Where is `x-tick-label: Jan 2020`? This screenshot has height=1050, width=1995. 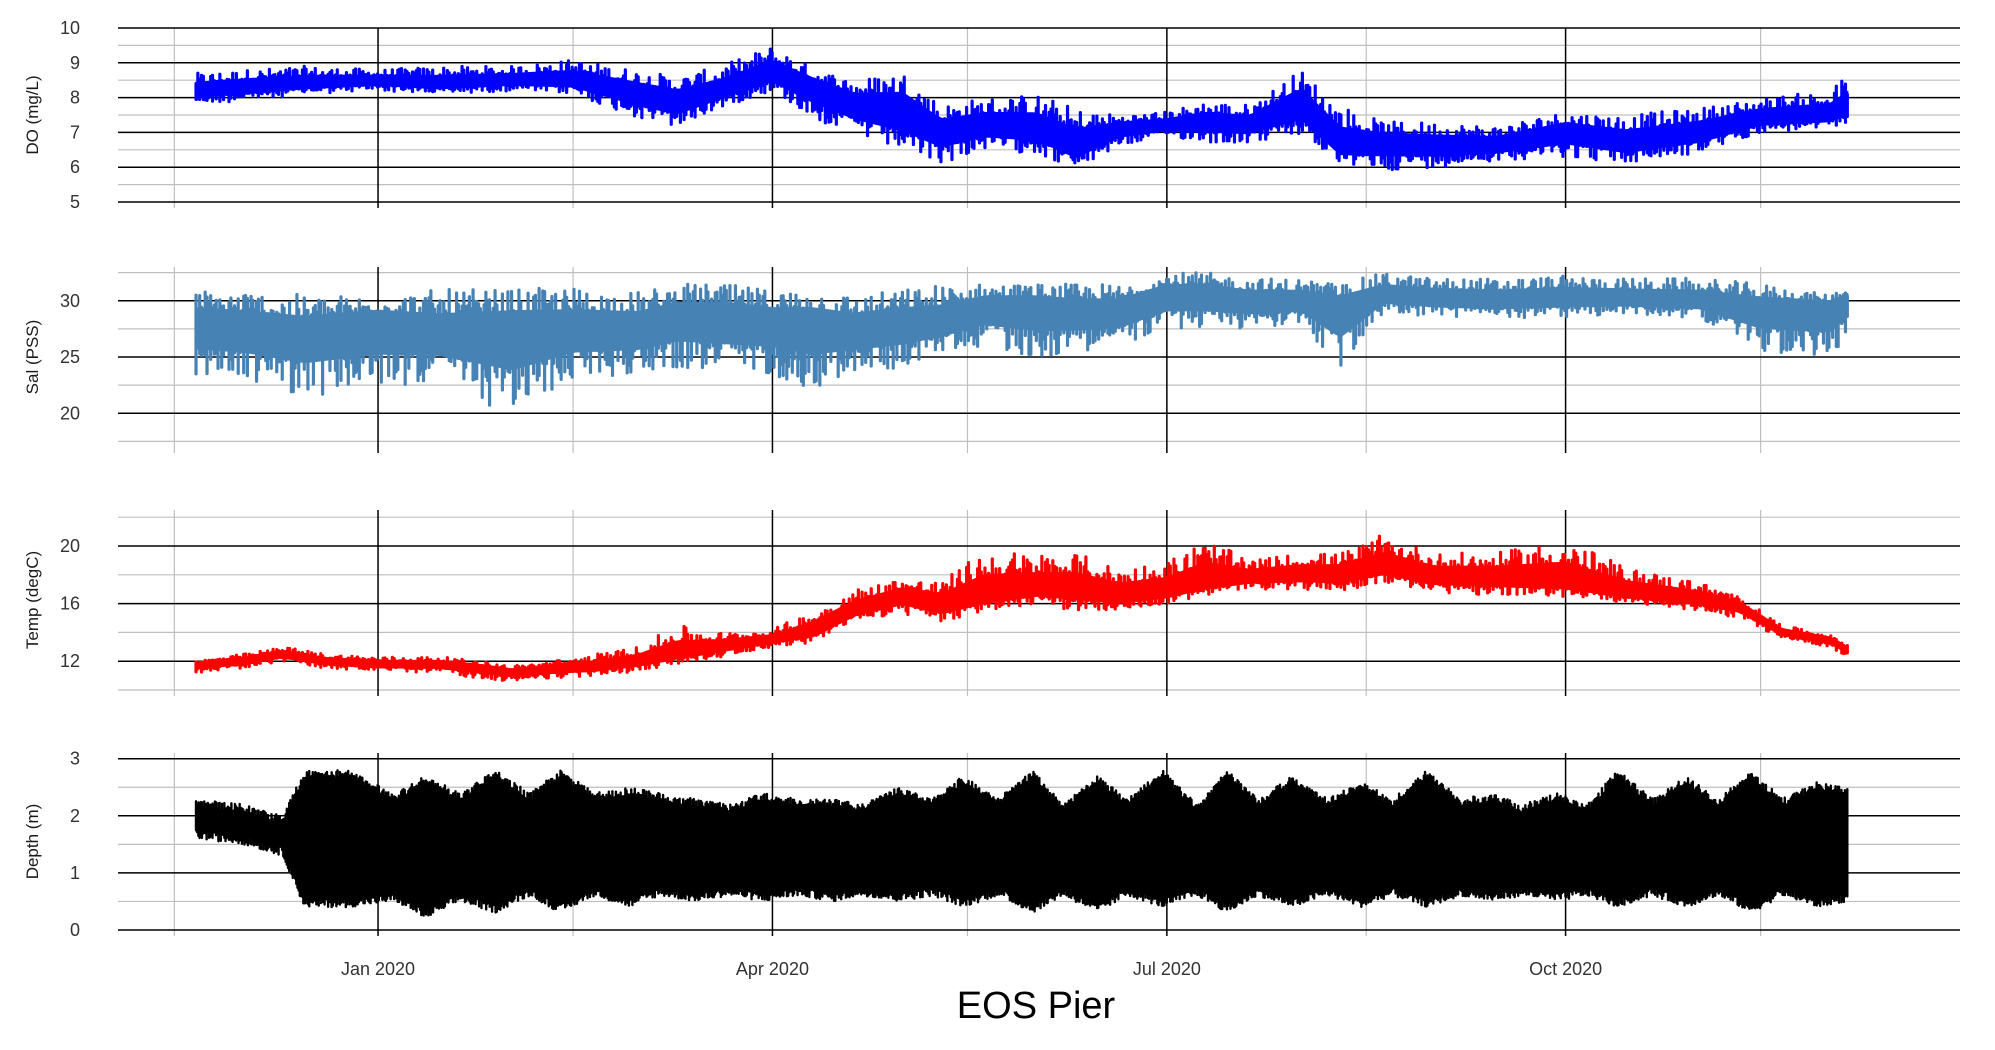 x-tick-label: Jan 2020 is located at coordinates (378, 969).